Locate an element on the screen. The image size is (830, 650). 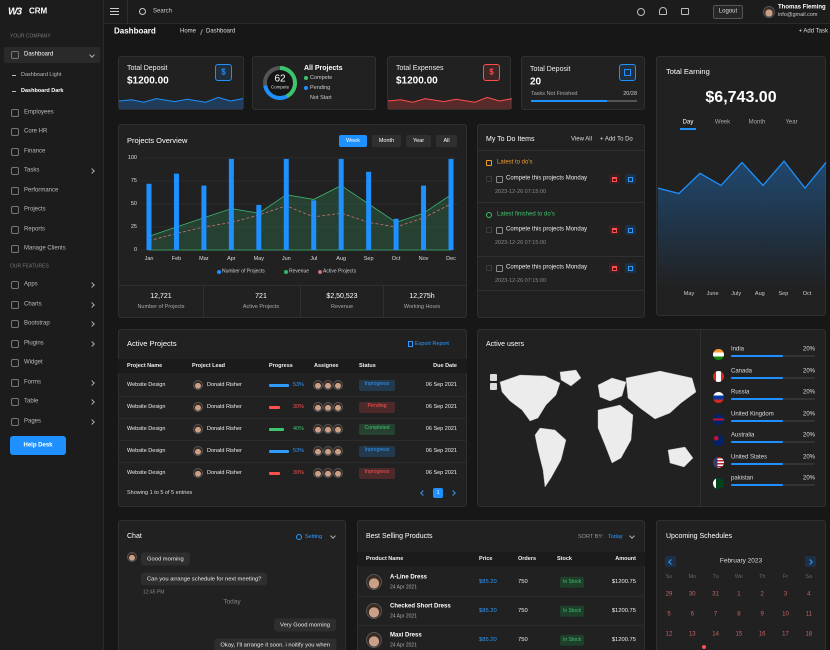
calendar-day: 5 is located at coordinates (669, 614).